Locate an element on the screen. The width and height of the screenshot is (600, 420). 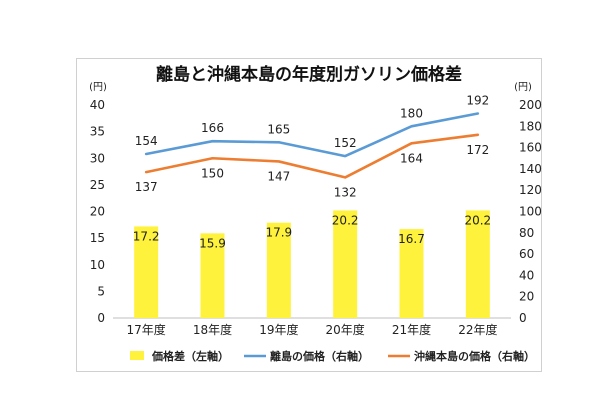
left-axis-tick-label: 0 is located at coordinates (101, 318).